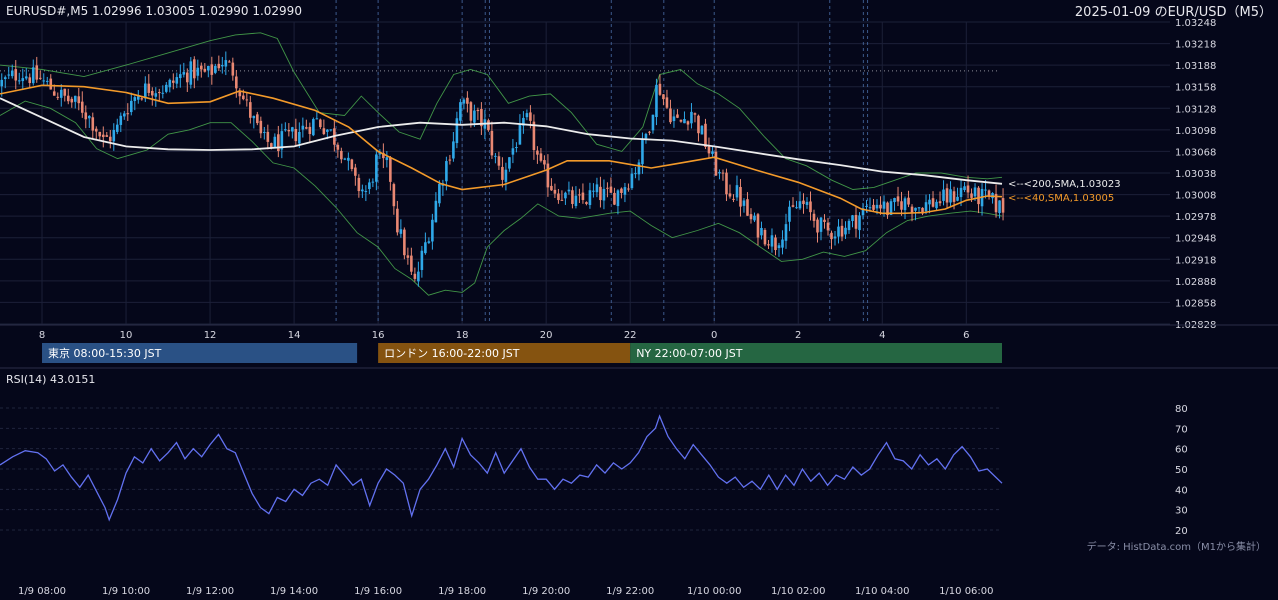 Image resolution: width=1278 pixels, height=600 pixels. Describe the element at coordinates (210, 335) in the screenshot. I see `time-tick-label: 12` at that location.